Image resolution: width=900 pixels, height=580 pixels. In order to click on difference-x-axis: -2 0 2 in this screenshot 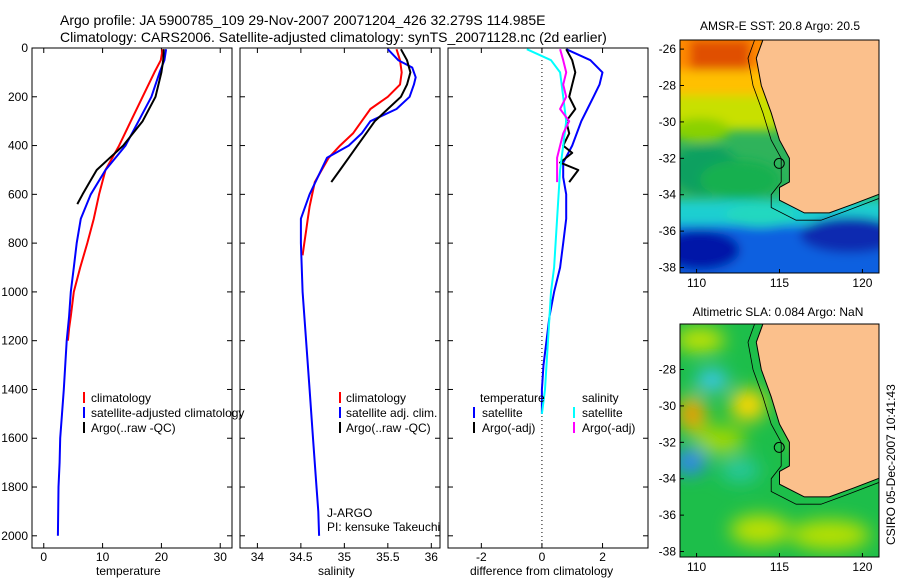, I will do `click(541, 306)`.